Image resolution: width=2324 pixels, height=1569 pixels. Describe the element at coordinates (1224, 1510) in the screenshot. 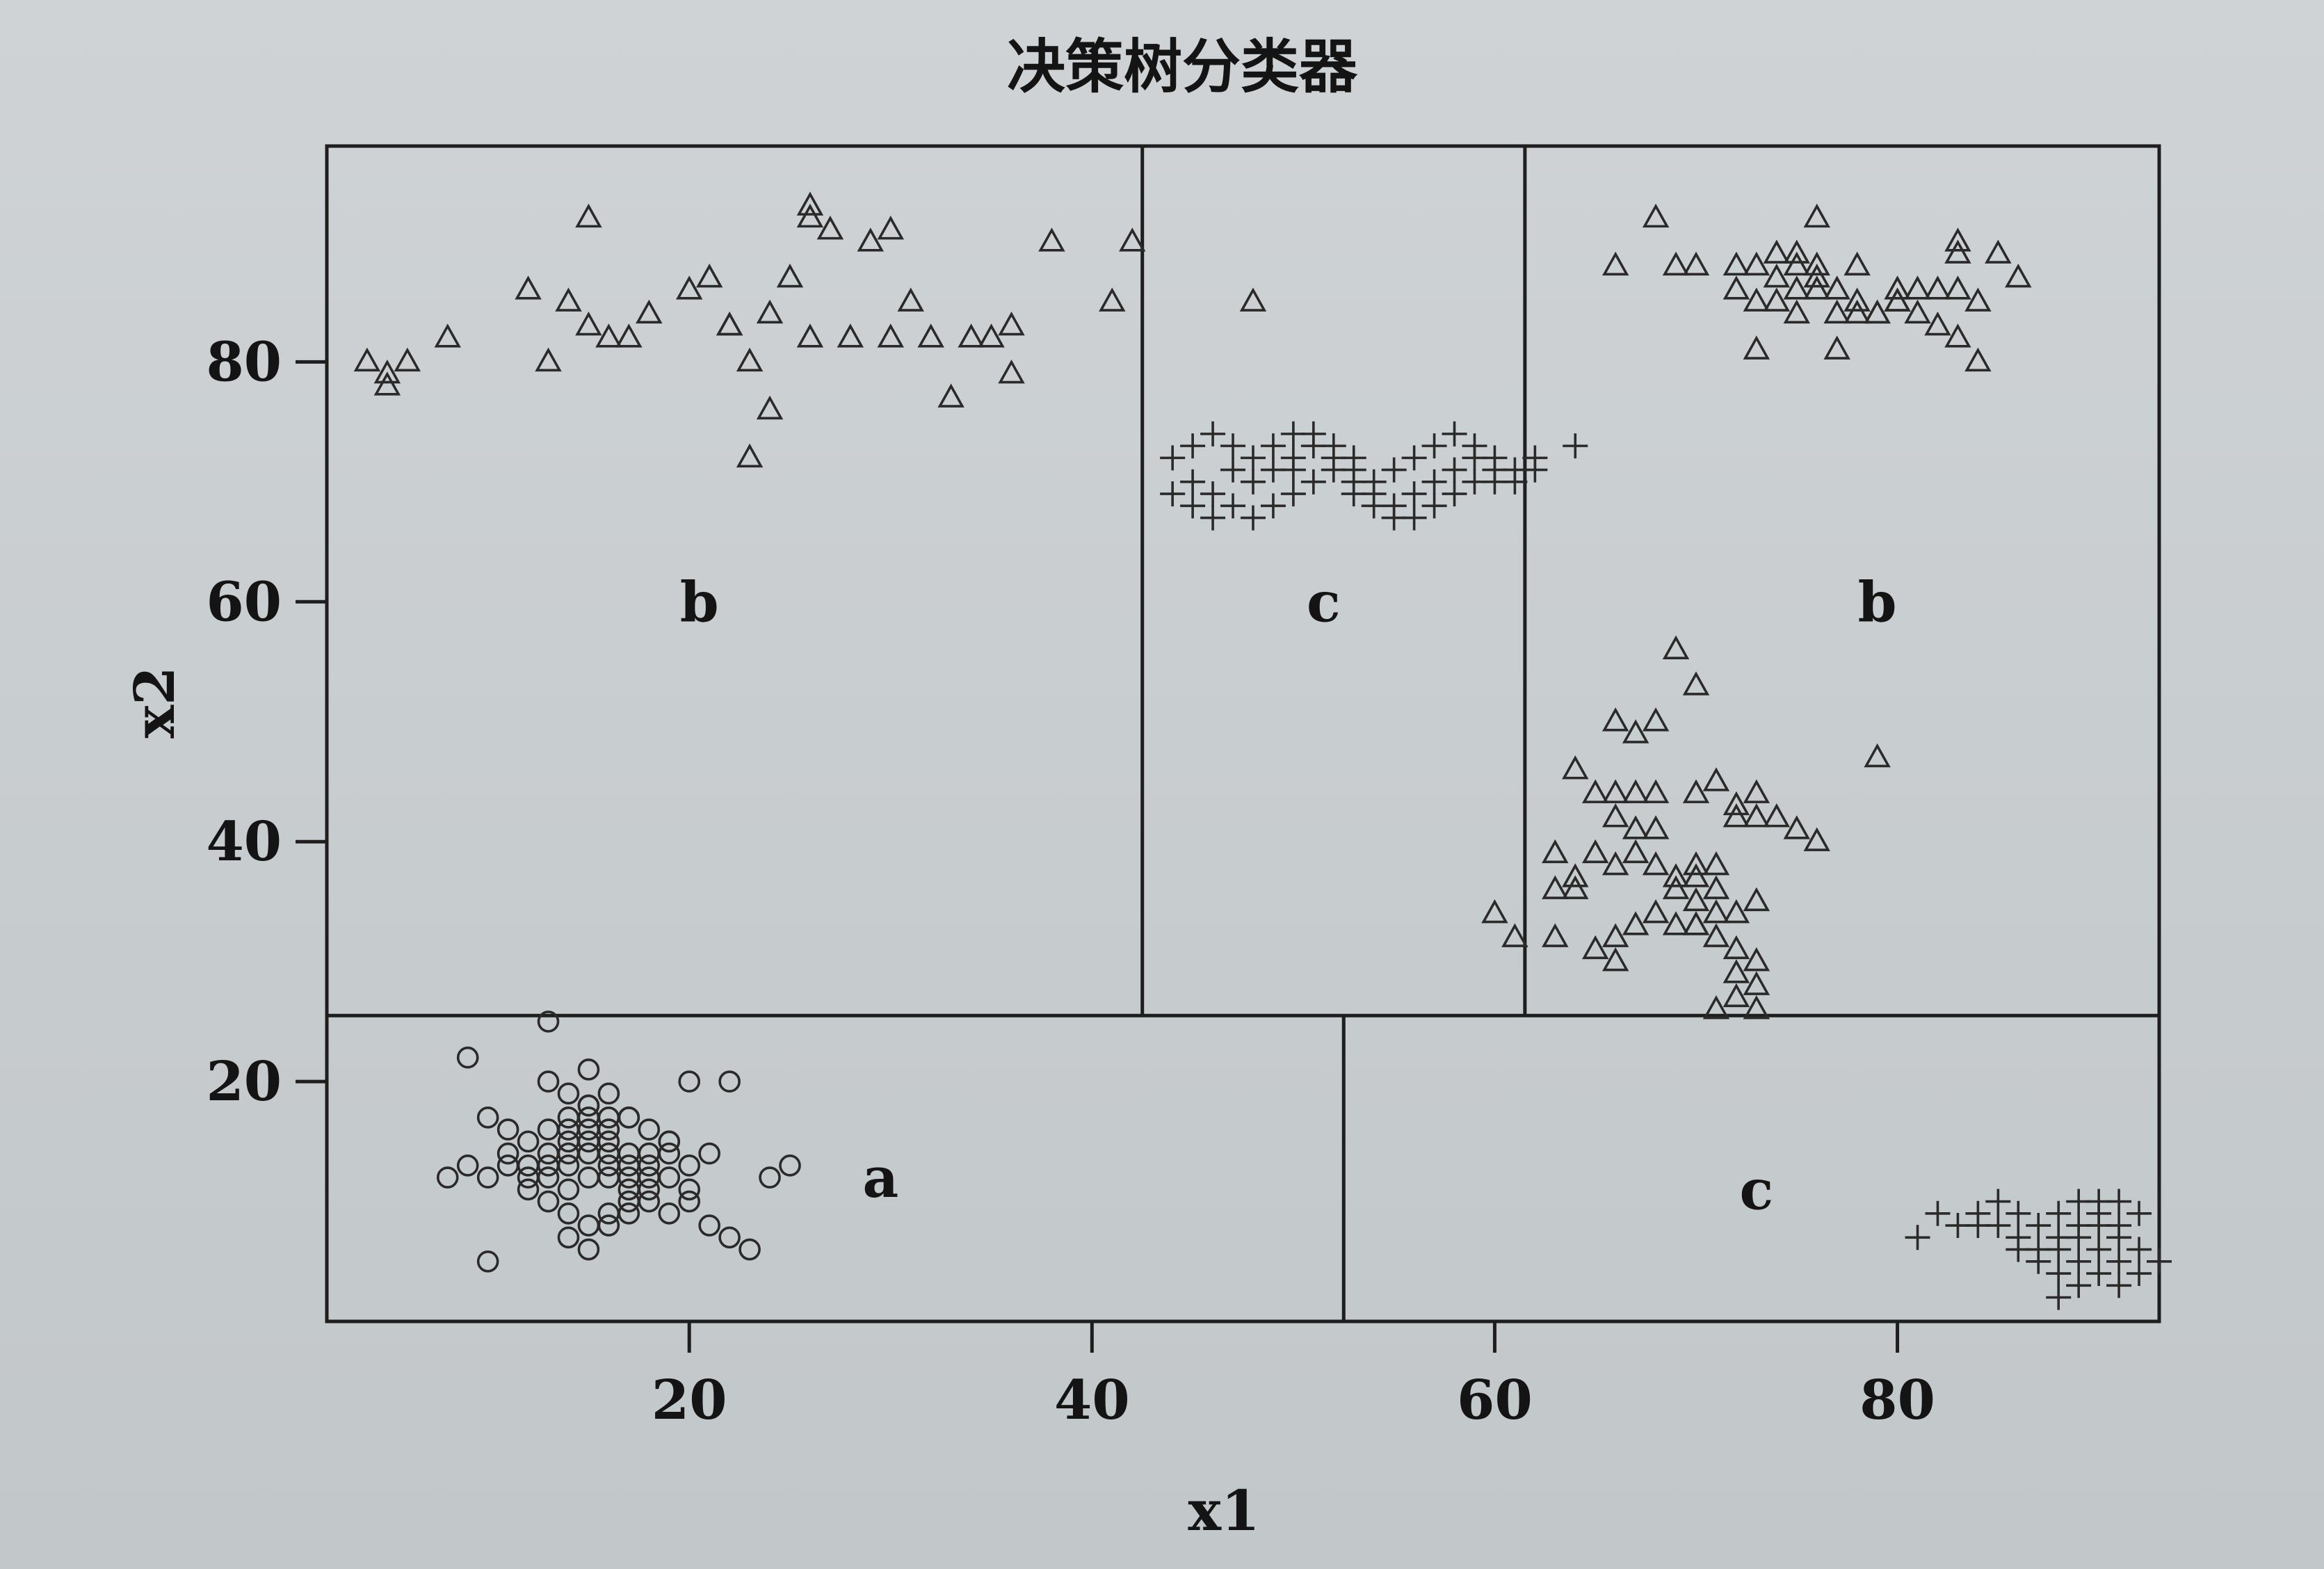

I see `x-axis-label: x1` at that location.